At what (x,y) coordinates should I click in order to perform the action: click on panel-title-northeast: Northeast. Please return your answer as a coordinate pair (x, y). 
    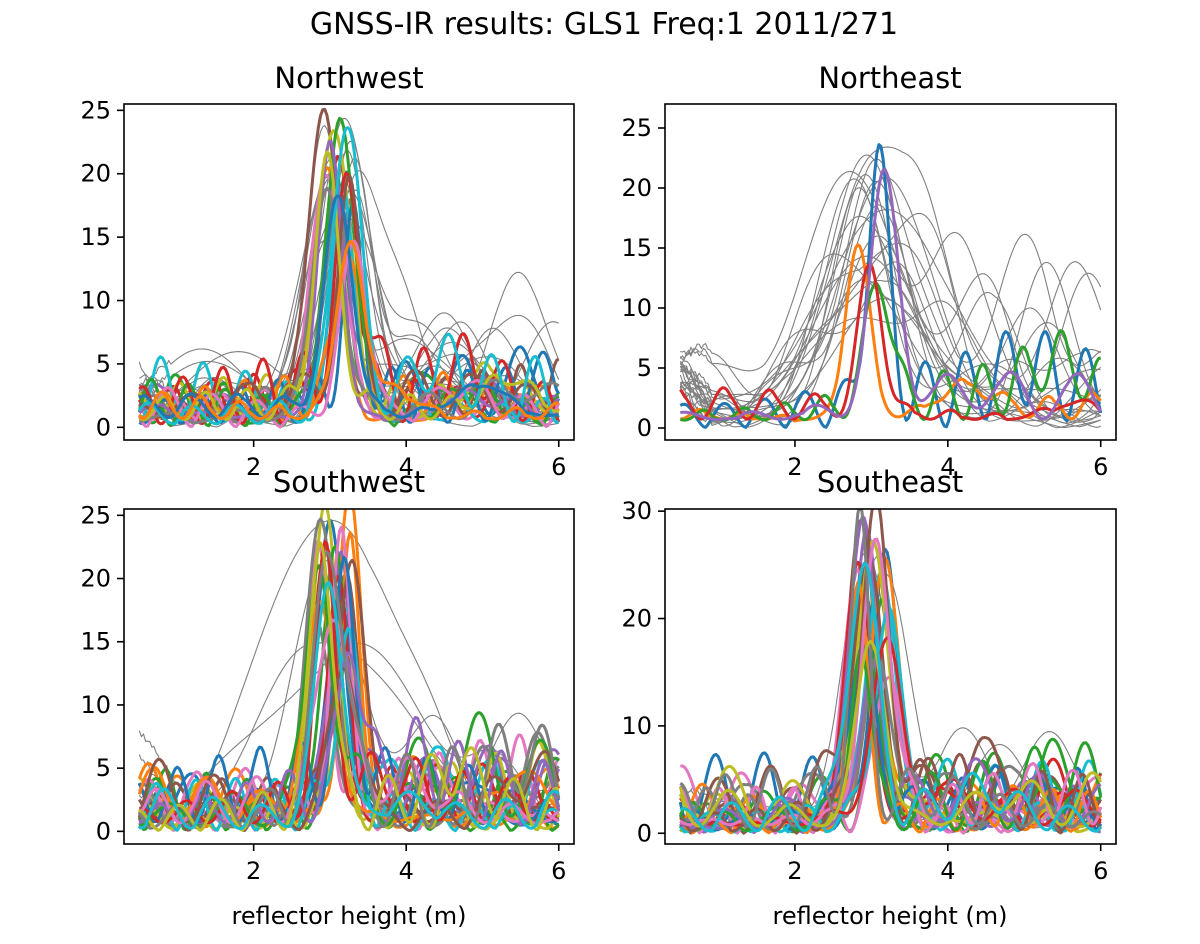
    Looking at the image, I should click on (889, 78).